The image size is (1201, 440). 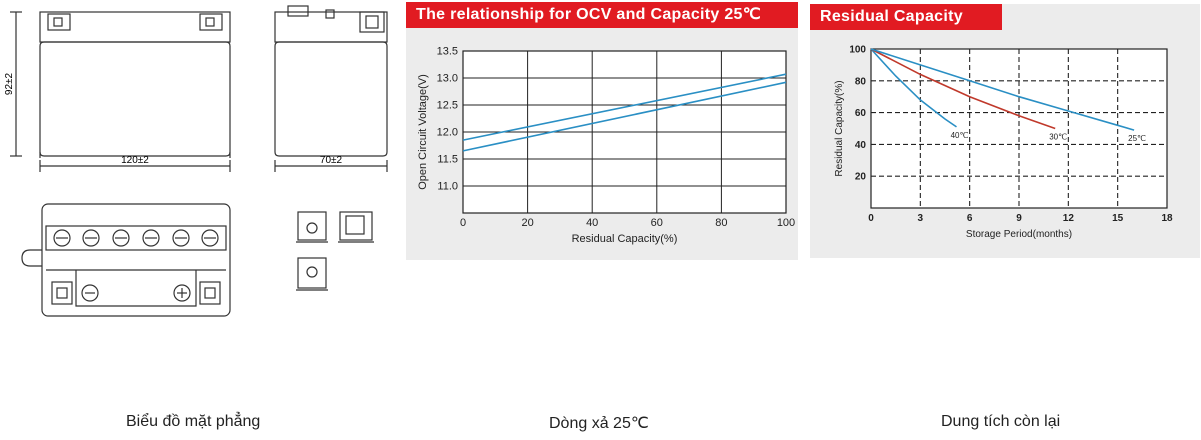 I want to click on y-tick-label: 13.5, so click(x=447, y=52).